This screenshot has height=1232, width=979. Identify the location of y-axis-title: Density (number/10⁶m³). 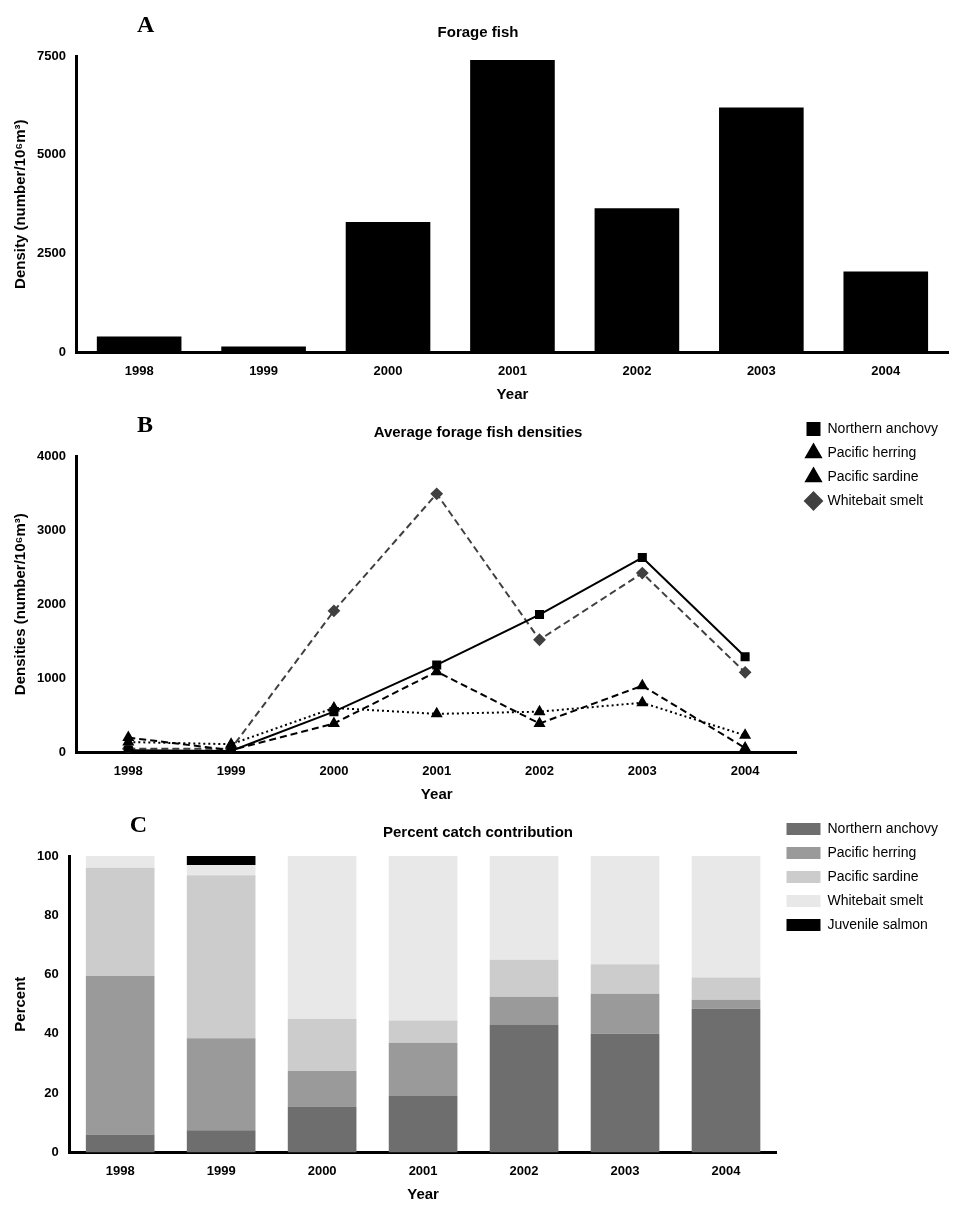
(20, 204).